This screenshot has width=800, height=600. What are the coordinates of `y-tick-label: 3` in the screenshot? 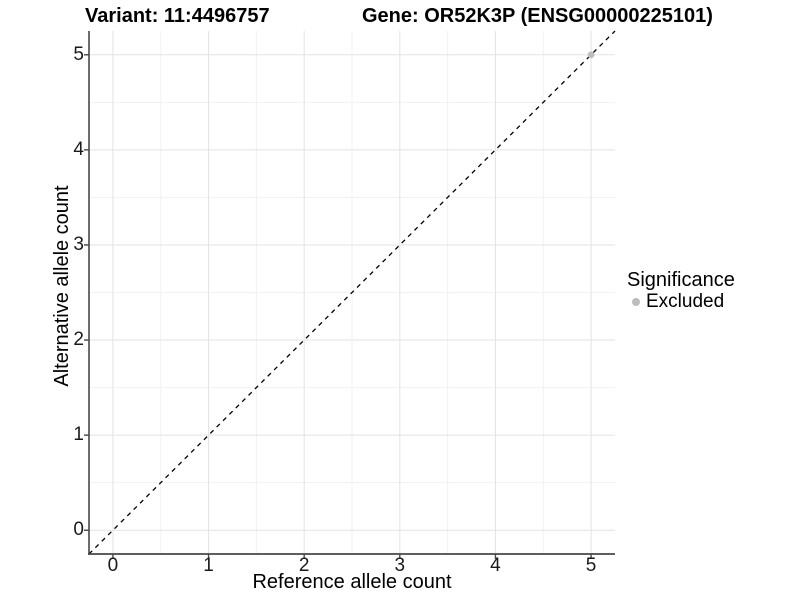 It's located at (78, 244).